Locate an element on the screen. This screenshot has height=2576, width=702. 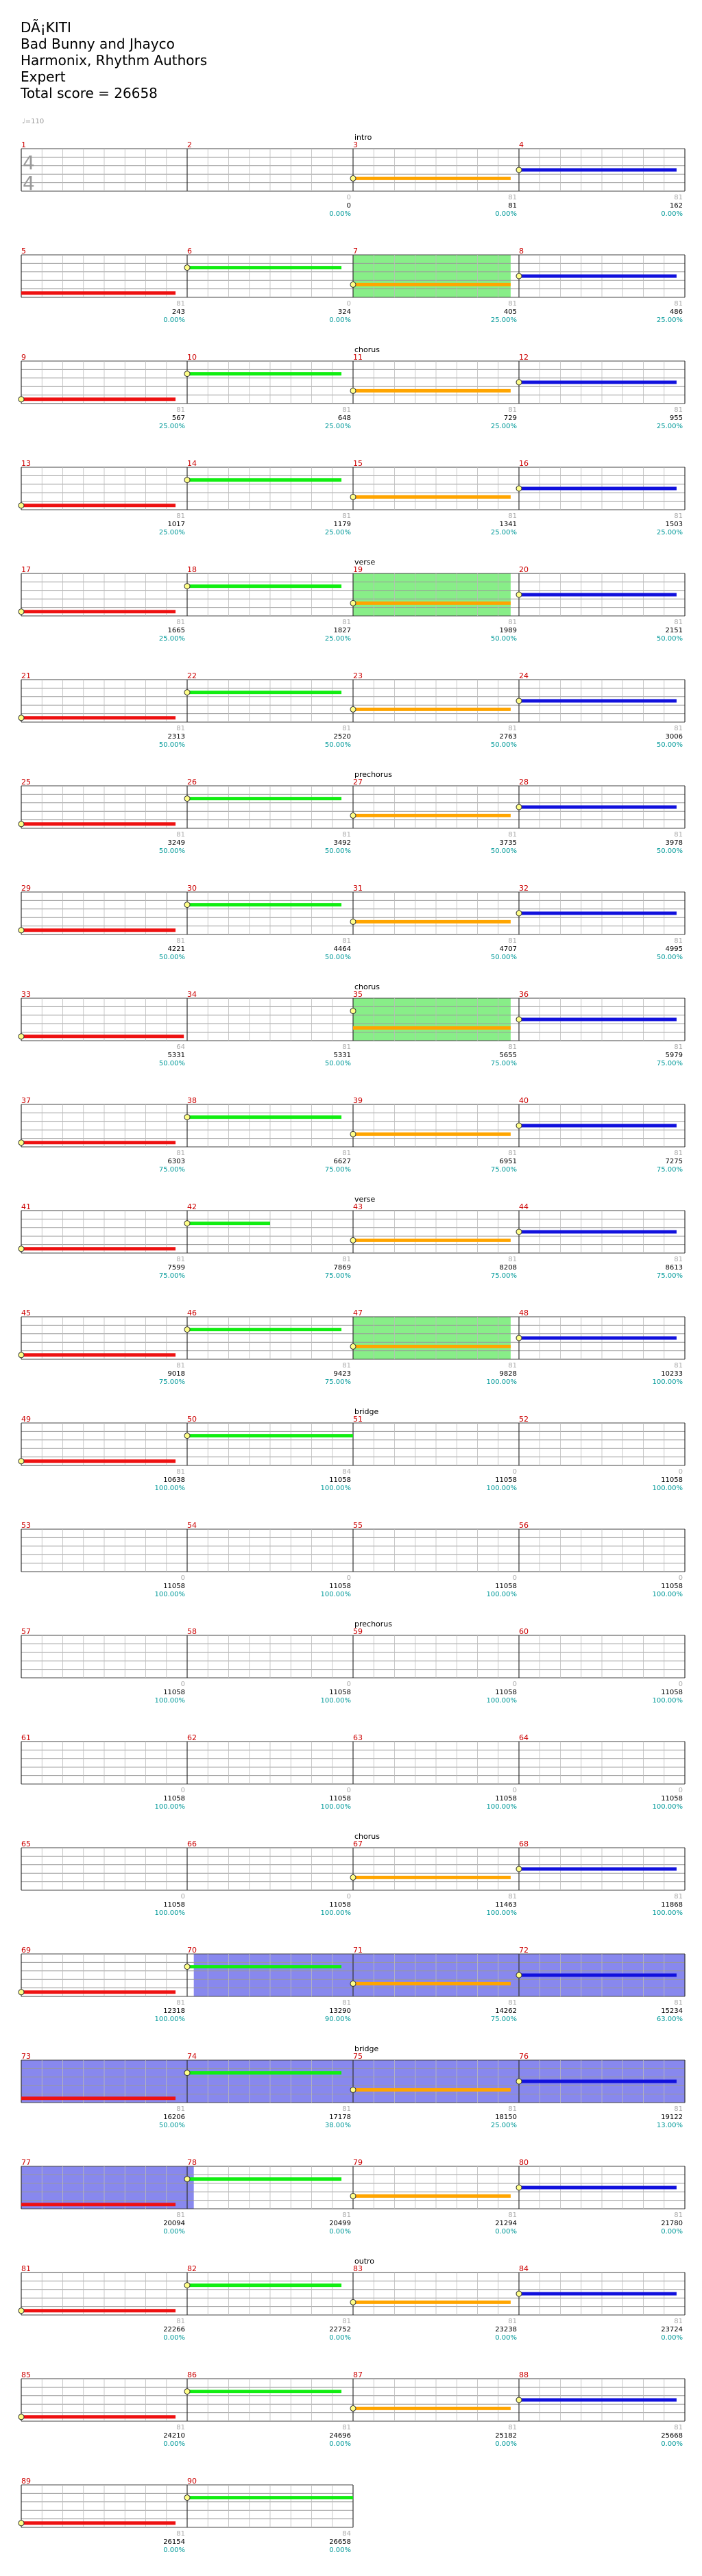
measure-number: 4 is located at coordinates (521, 144).